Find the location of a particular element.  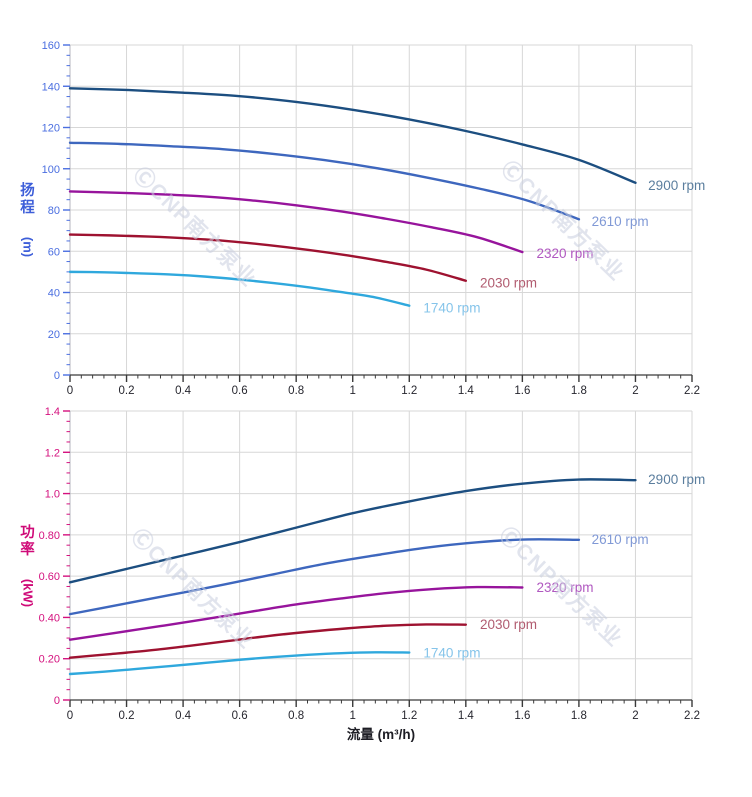

y-tick-label: 60 is located at coordinates (54, 252).